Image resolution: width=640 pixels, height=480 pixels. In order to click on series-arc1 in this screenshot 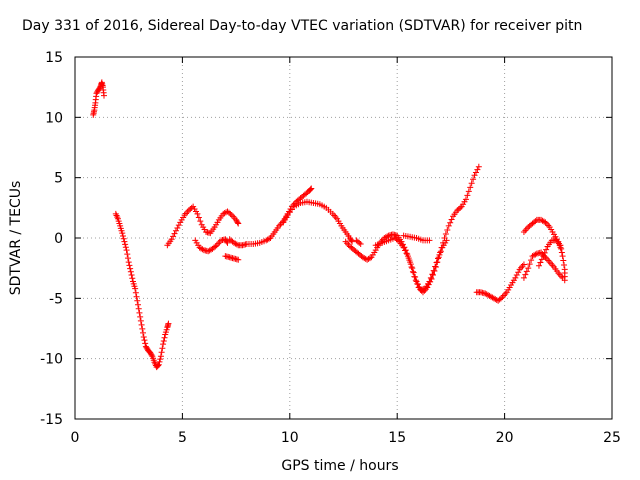, I will do `click(98, 98)`.